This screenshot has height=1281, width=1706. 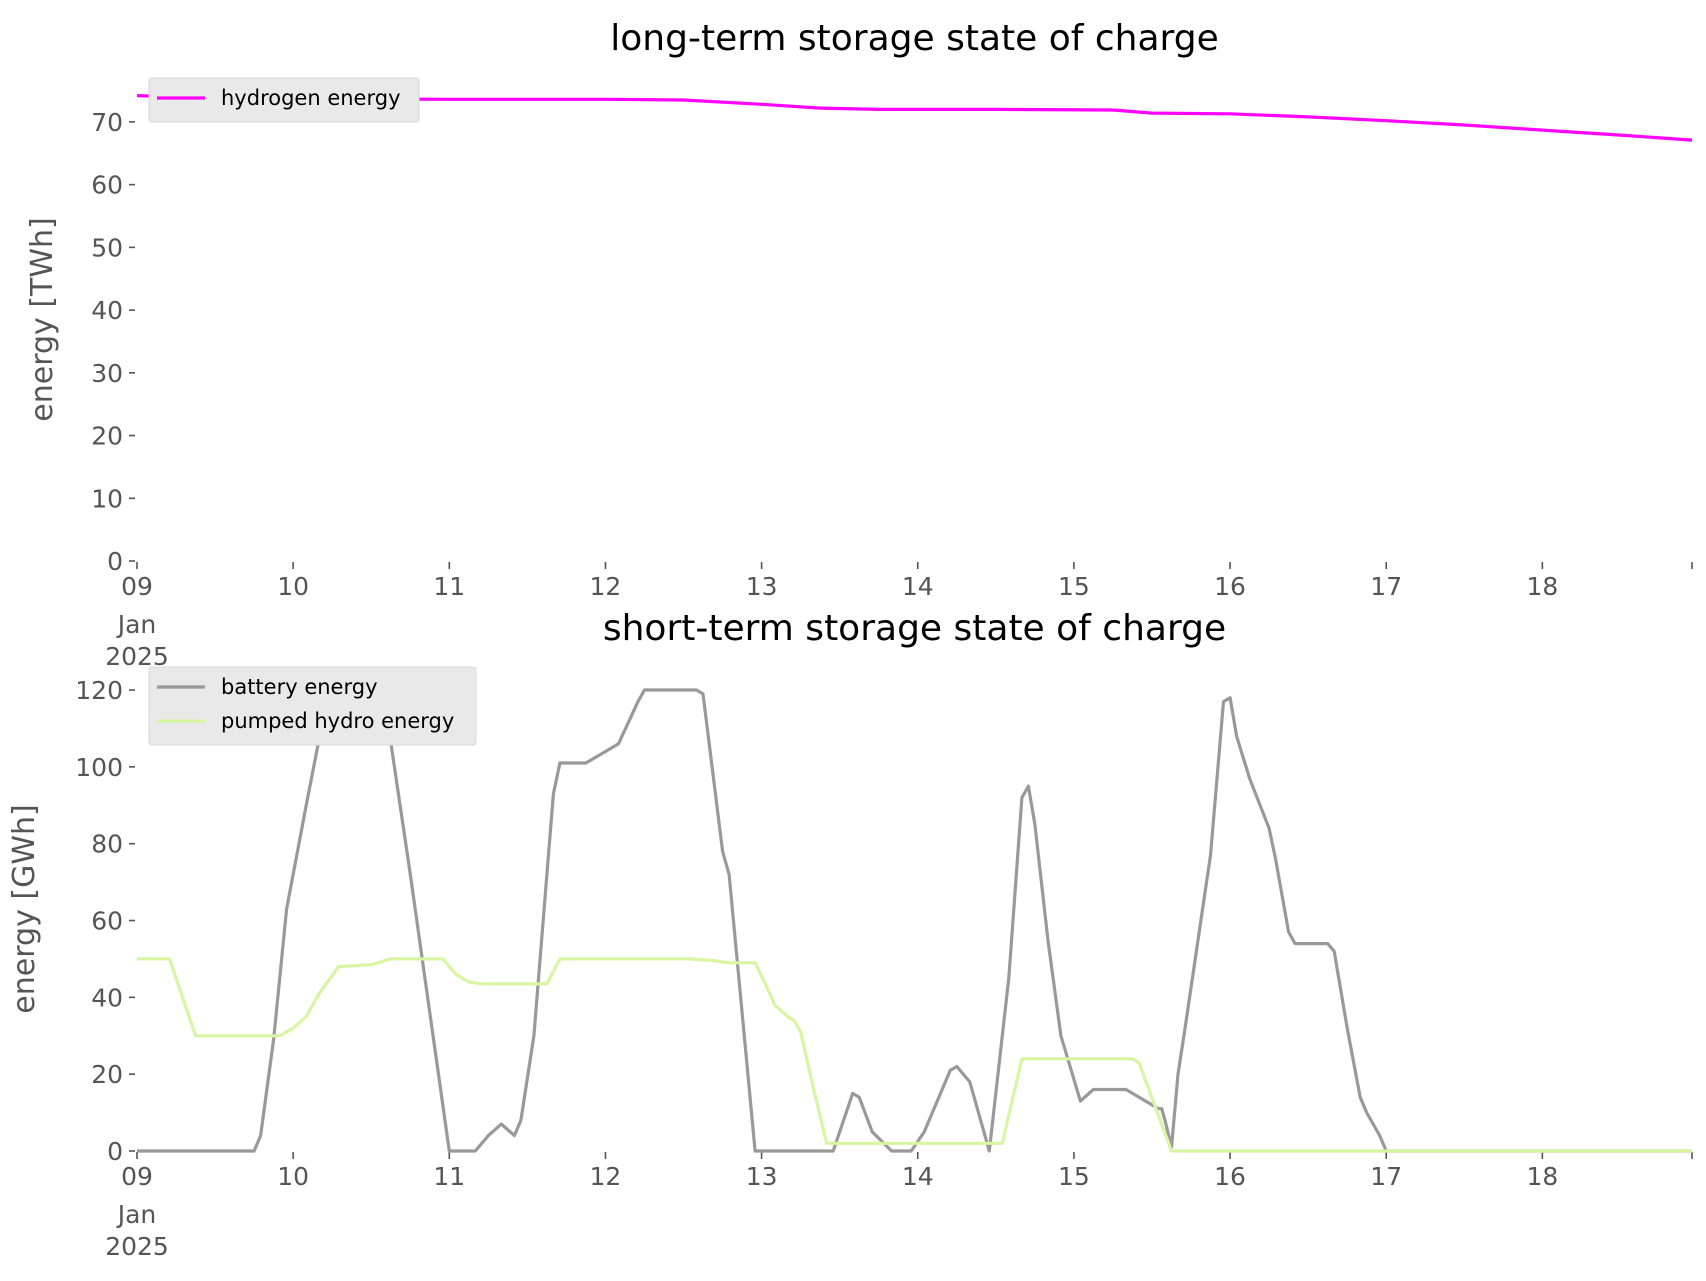 I want to click on y-axis-label: energy [GWh], so click(x=24, y=908).